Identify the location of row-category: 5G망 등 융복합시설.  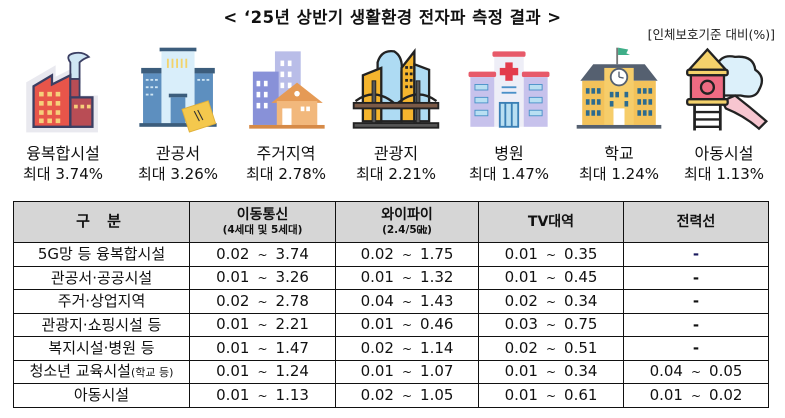
(101, 254).